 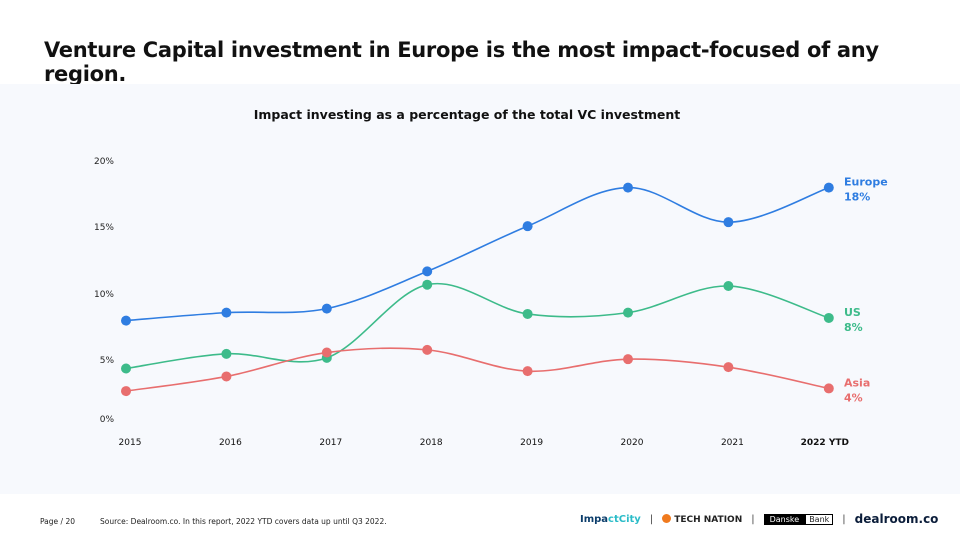 What do you see at coordinates (477, 369) in the screenshot?
I see `series-line-asia` at bounding box center [477, 369].